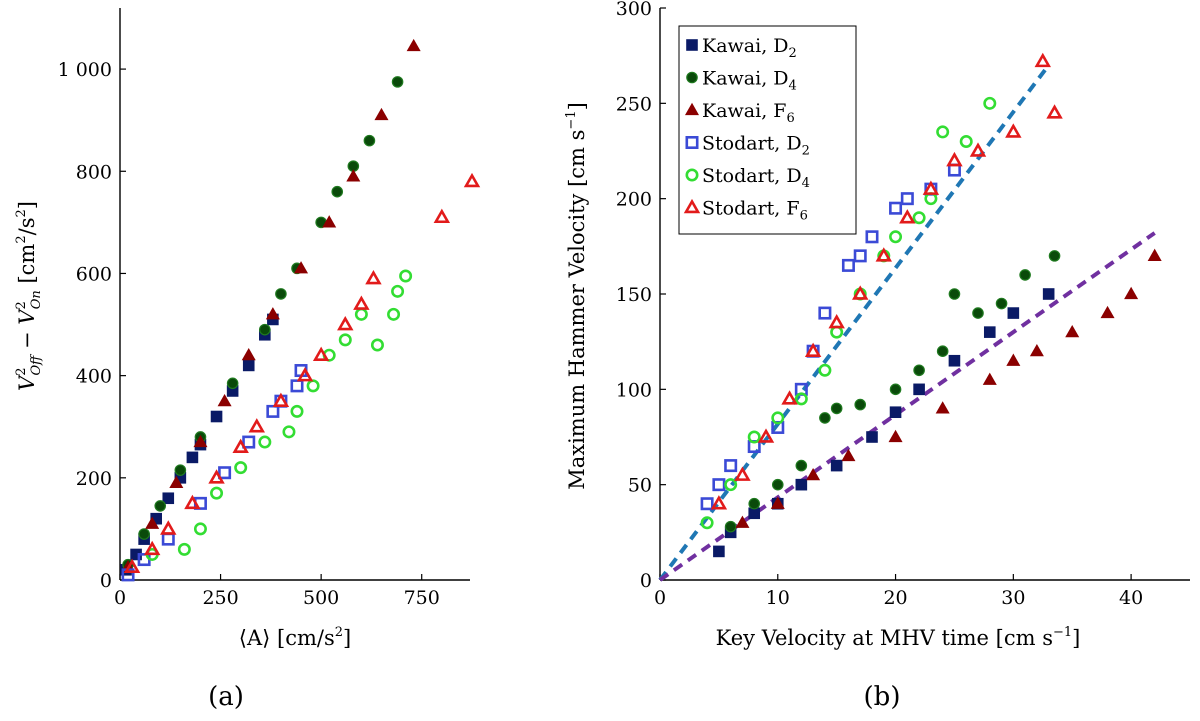  Describe the element at coordinates (641, 296) in the screenshot. I see `panel-b-y-ticks: 0 50 100 150 200 250 300` at that location.